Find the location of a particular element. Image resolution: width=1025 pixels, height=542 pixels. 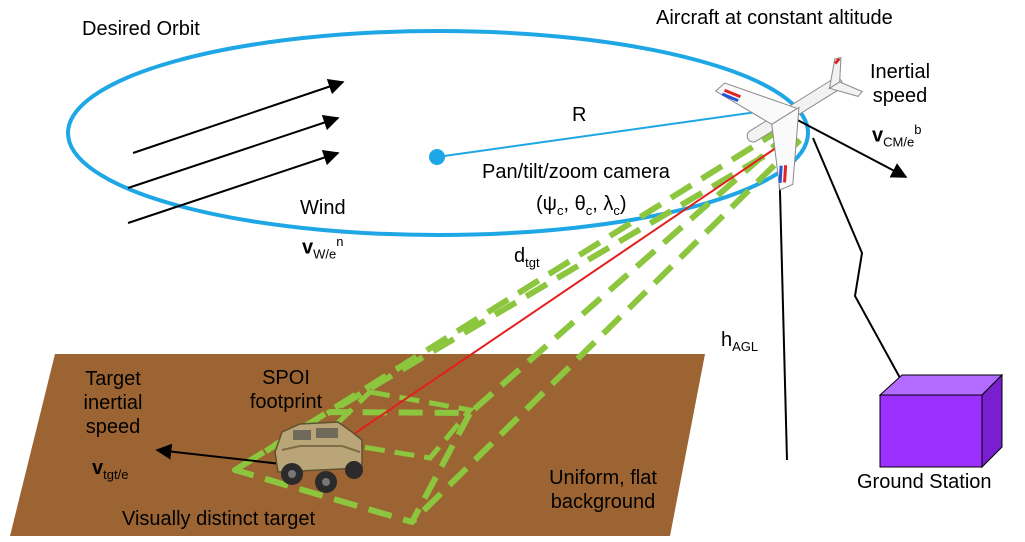

target-speed-label: Target inertial speed is located at coordinates (113, 403).